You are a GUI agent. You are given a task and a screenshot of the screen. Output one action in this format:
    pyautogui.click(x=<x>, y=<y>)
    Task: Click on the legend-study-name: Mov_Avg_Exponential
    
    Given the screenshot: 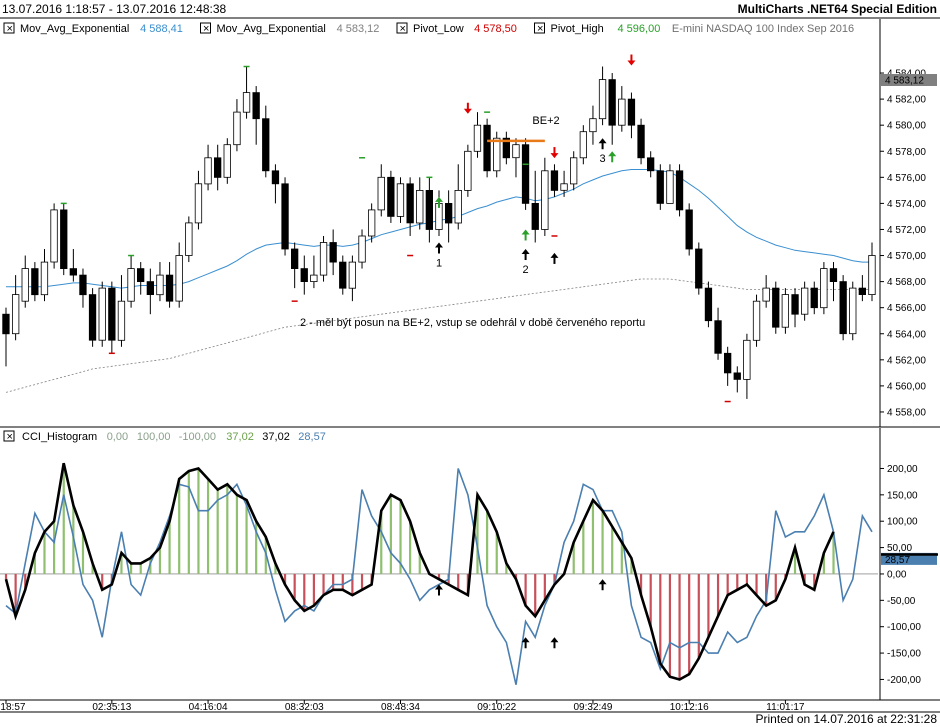 What is the action you would take?
    pyautogui.click(x=271, y=29)
    